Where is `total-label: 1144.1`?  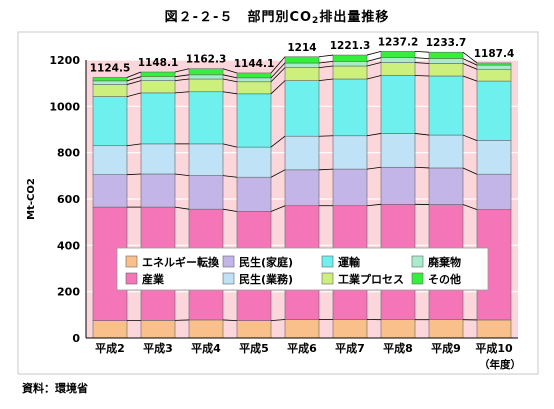
total-label: 1144.1 is located at coordinates (254, 64).